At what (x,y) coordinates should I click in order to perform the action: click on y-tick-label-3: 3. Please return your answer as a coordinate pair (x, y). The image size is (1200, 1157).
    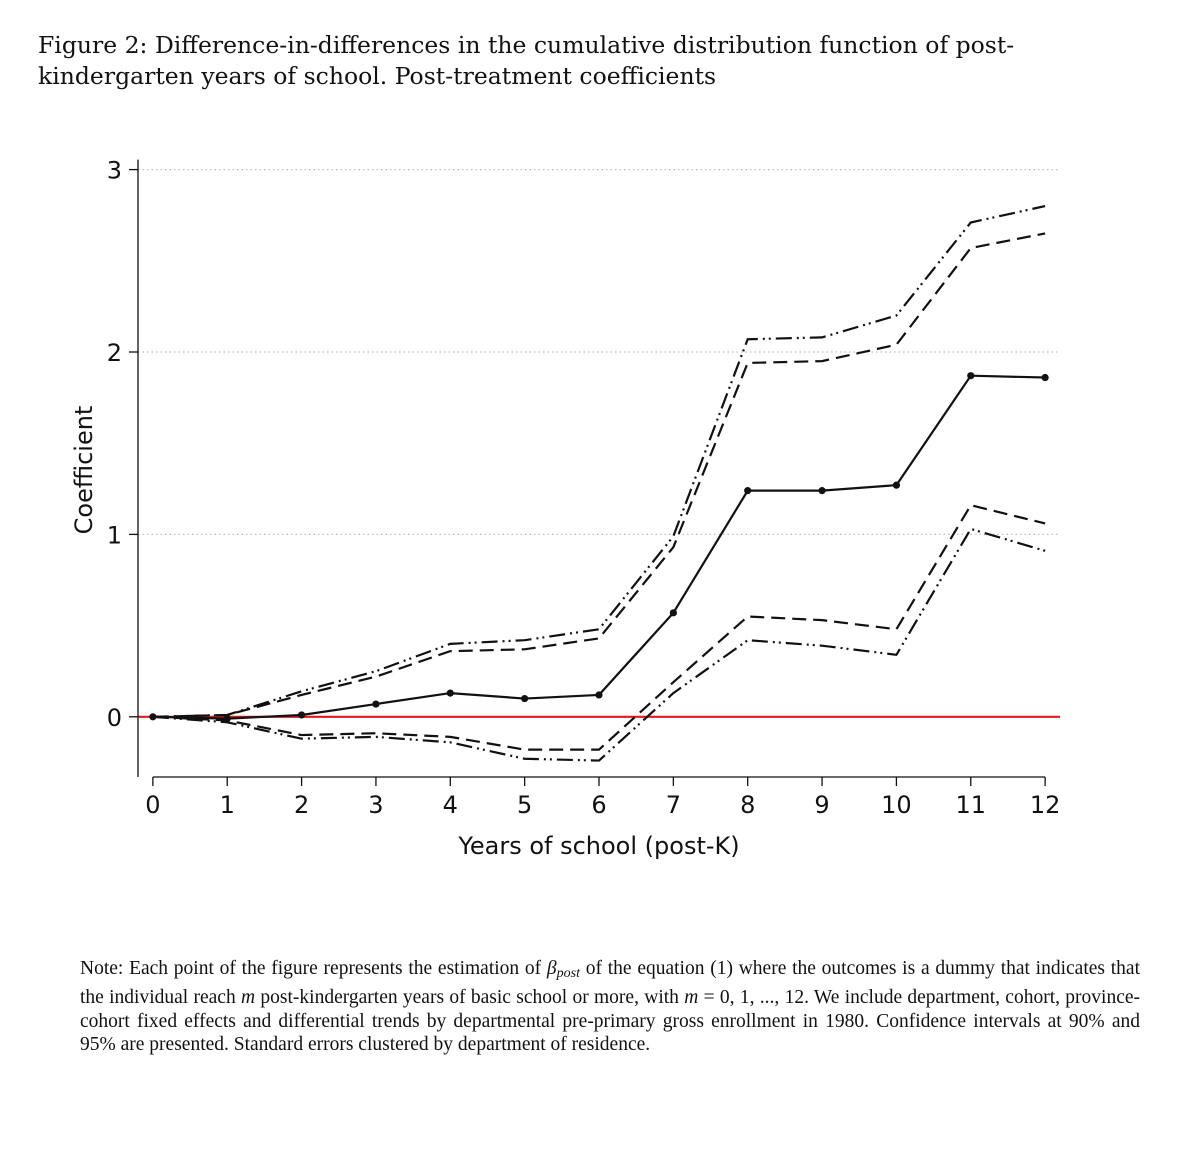
    Looking at the image, I should click on (114, 171).